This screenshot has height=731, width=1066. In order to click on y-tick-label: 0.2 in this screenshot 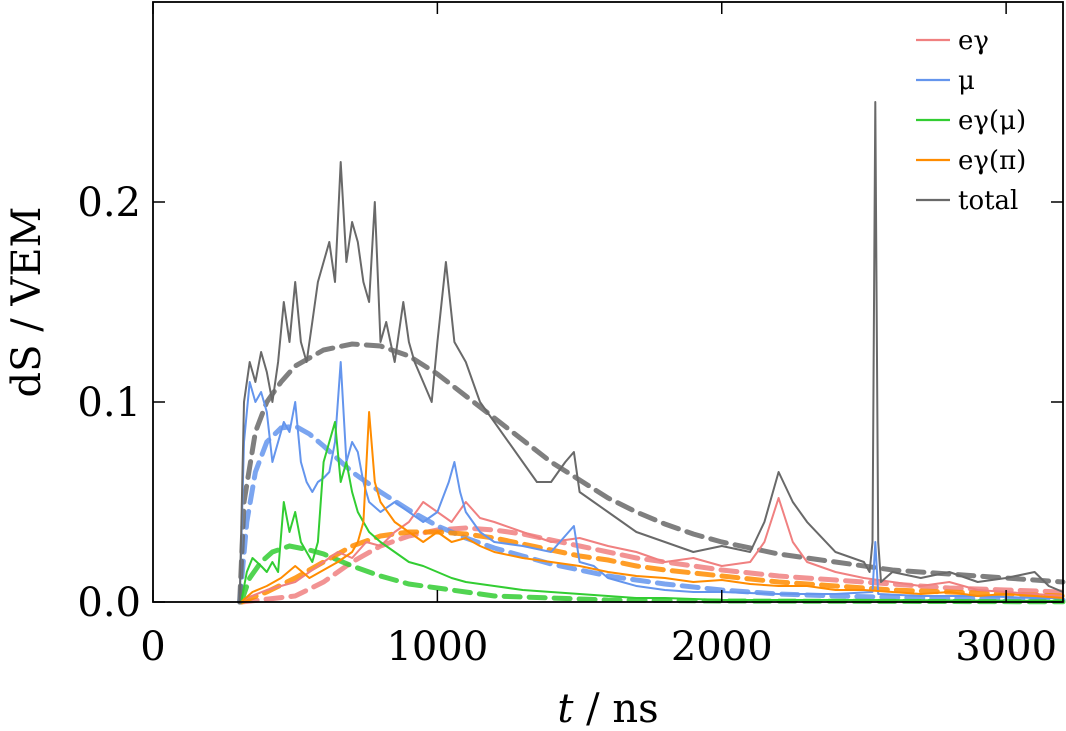, I will do `click(109, 203)`.